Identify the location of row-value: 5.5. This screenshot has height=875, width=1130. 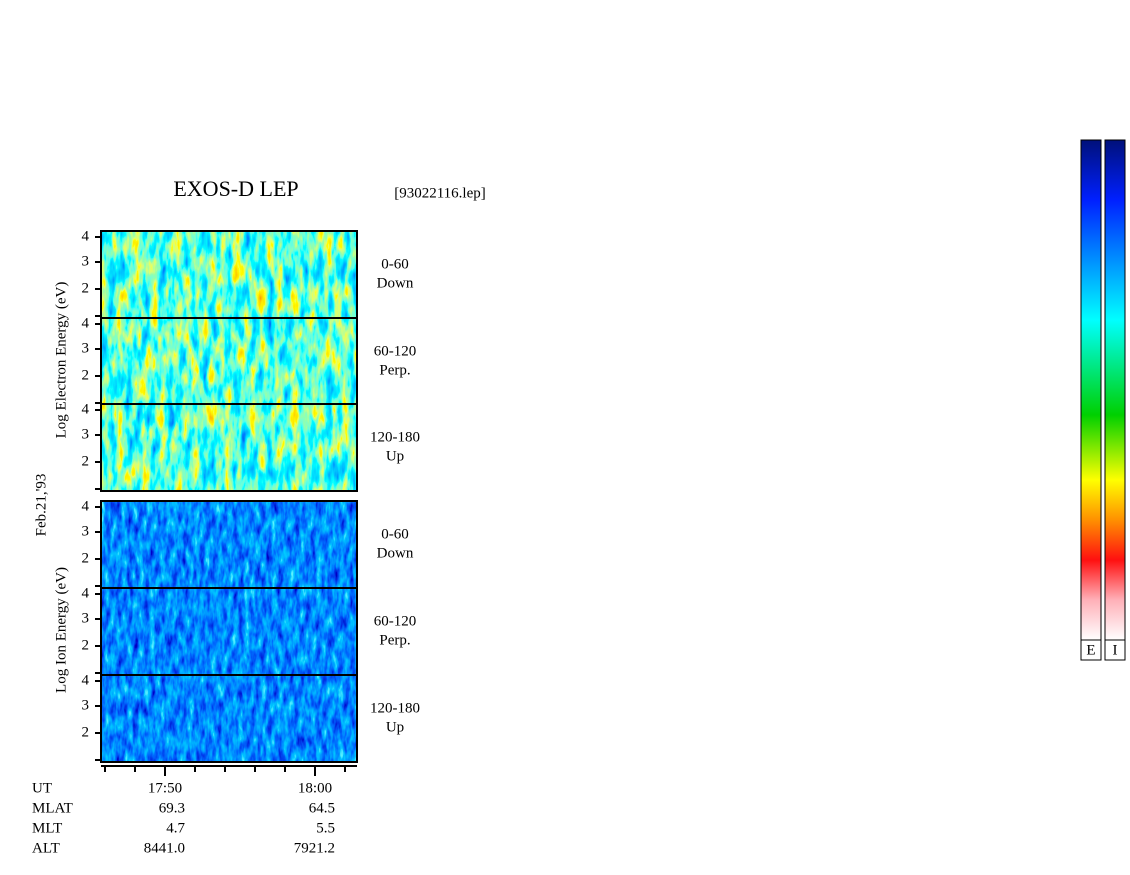
(325, 828).